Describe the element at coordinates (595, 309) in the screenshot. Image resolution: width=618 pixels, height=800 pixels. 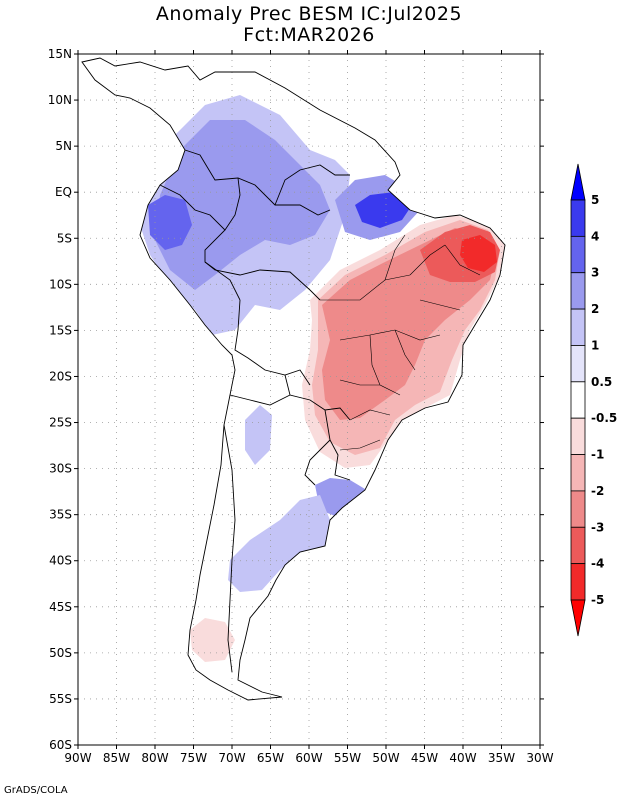
I see `colorbar-label: 2` at that location.